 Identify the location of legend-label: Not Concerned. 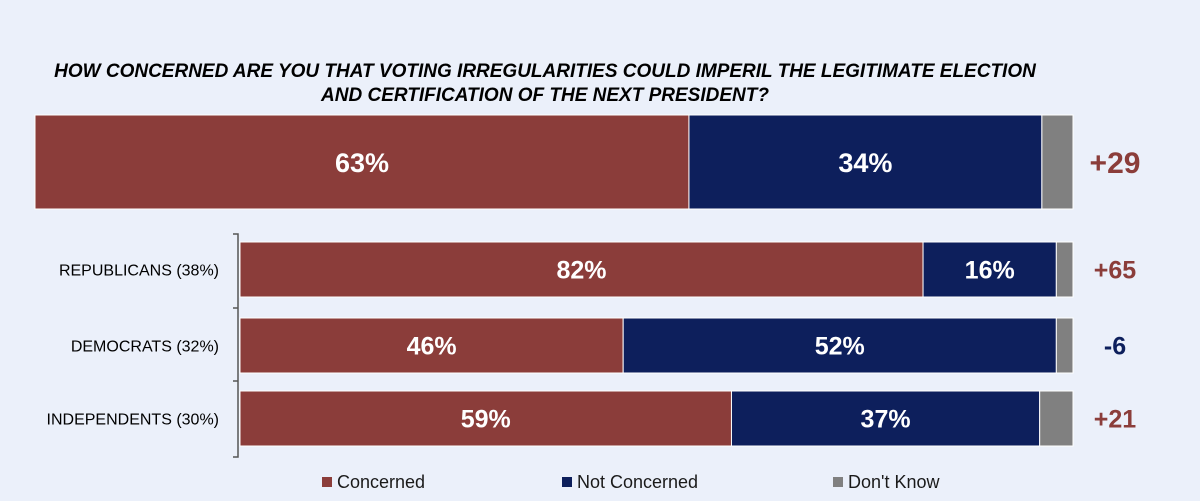
(637, 482).